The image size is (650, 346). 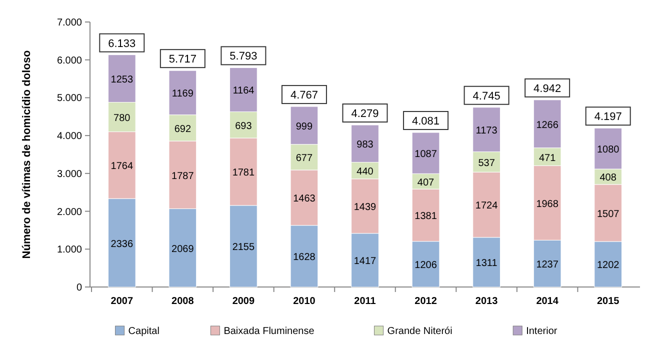 What do you see at coordinates (608, 150) in the screenshot?
I see `data-label: 1080` at bounding box center [608, 150].